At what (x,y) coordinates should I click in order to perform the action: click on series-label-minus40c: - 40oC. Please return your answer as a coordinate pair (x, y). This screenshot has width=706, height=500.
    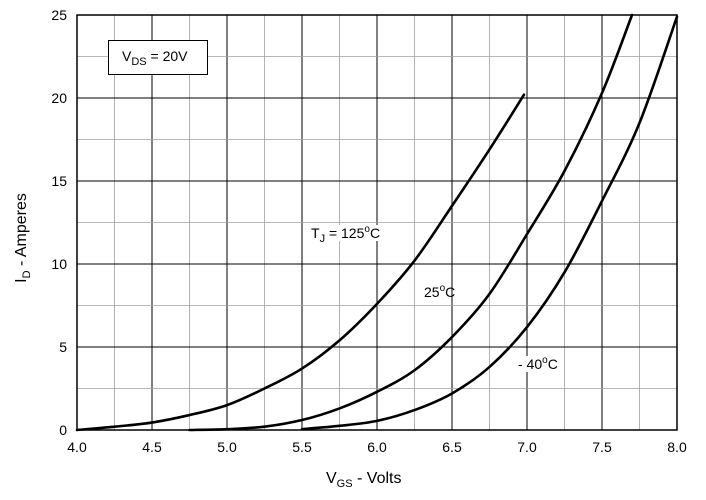
    Looking at the image, I should click on (538, 363).